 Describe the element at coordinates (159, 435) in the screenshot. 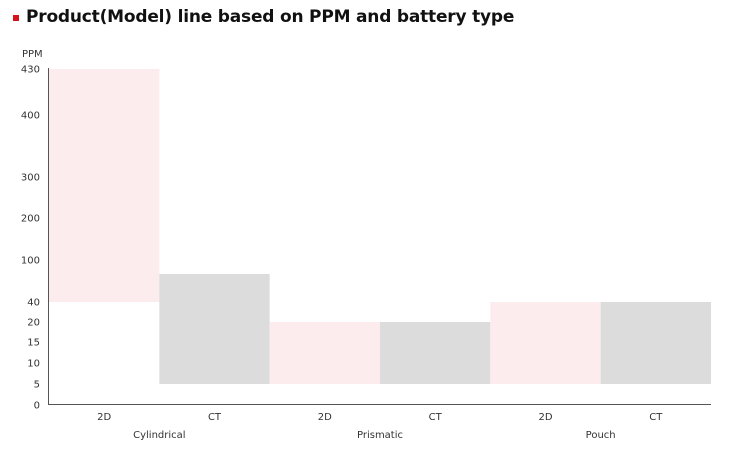

I see `group-label: Cylindrical` at that location.